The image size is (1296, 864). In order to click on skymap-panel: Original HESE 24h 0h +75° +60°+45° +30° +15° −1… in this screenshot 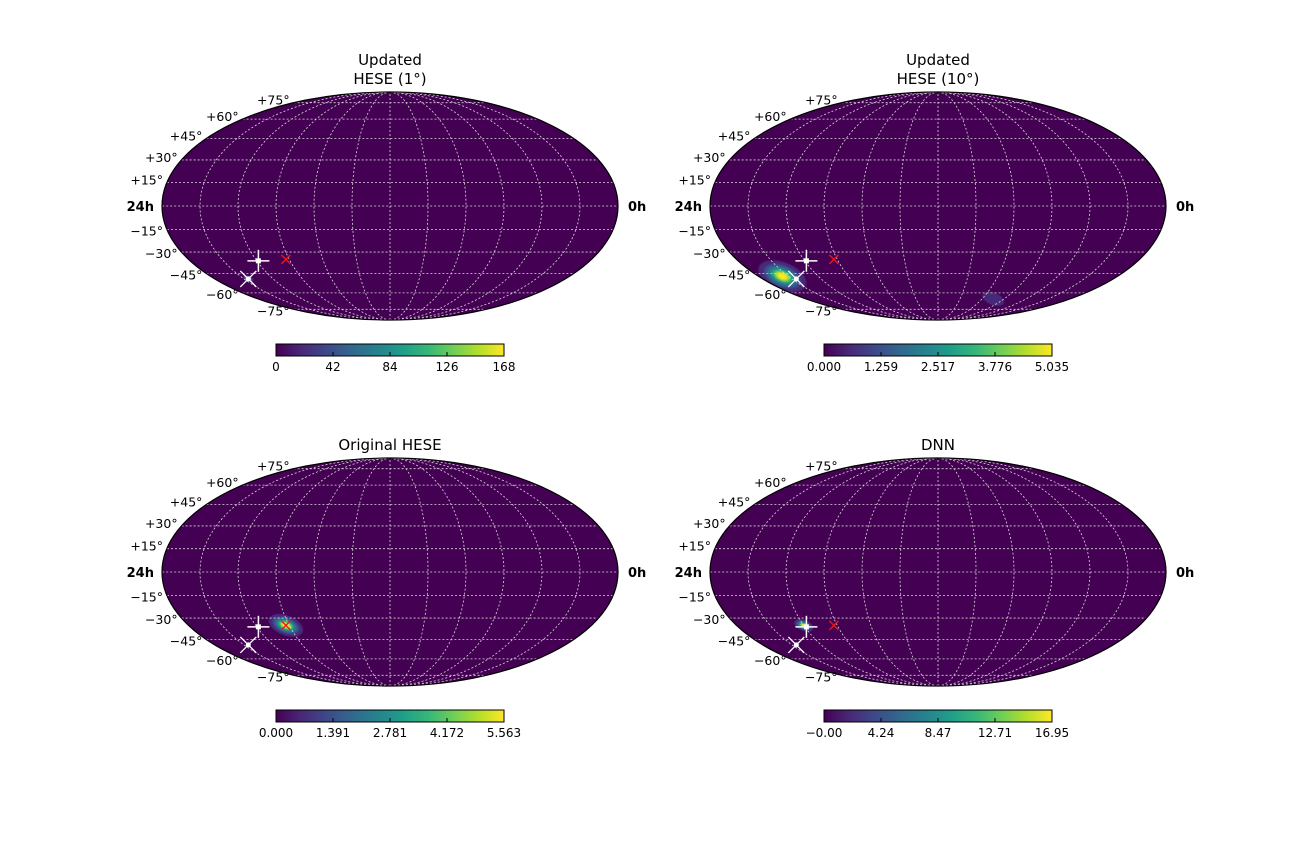, I will do `click(387, 588)`.